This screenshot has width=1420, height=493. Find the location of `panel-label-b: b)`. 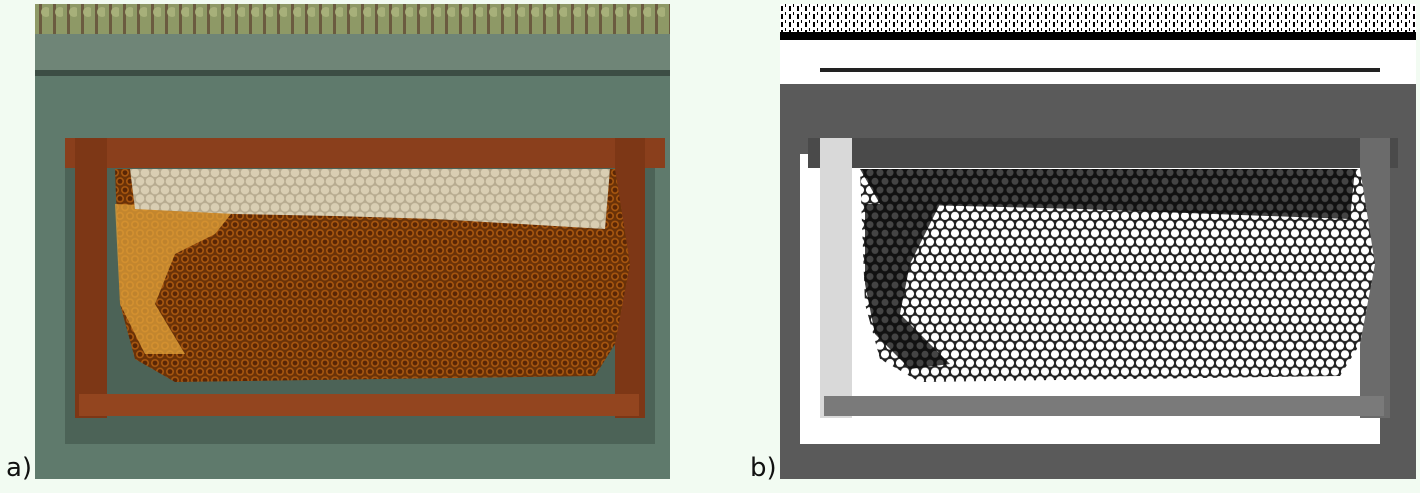

panel-label-b: b) is located at coordinates (763, 468).